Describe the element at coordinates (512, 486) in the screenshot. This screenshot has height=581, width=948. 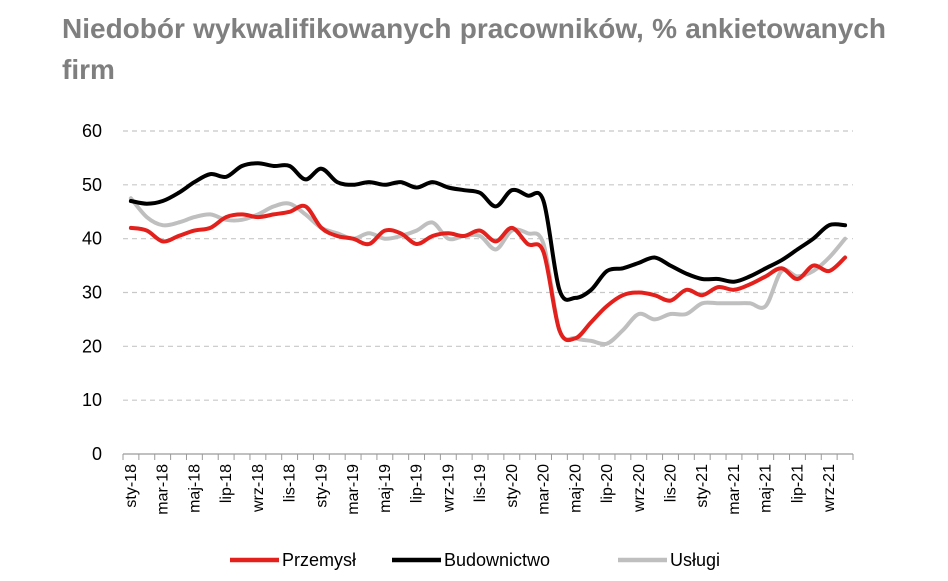
I see `x-tick-label: sty-20` at that location.